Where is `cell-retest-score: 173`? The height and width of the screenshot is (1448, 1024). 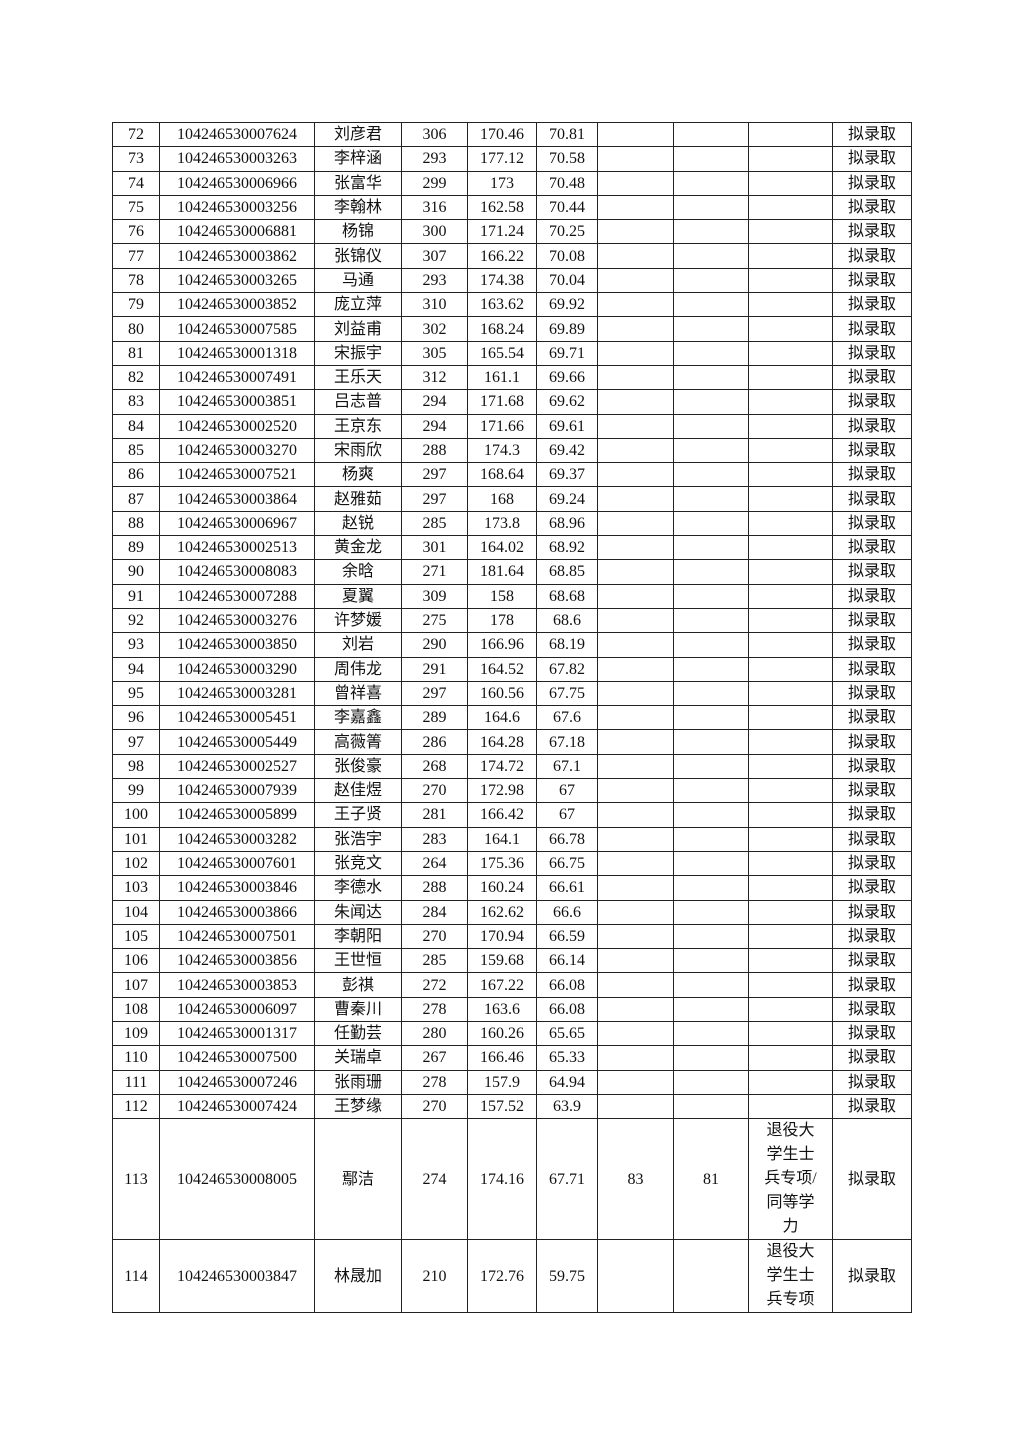
cell-retest-score: 173 is located at coordinates (502, 183).